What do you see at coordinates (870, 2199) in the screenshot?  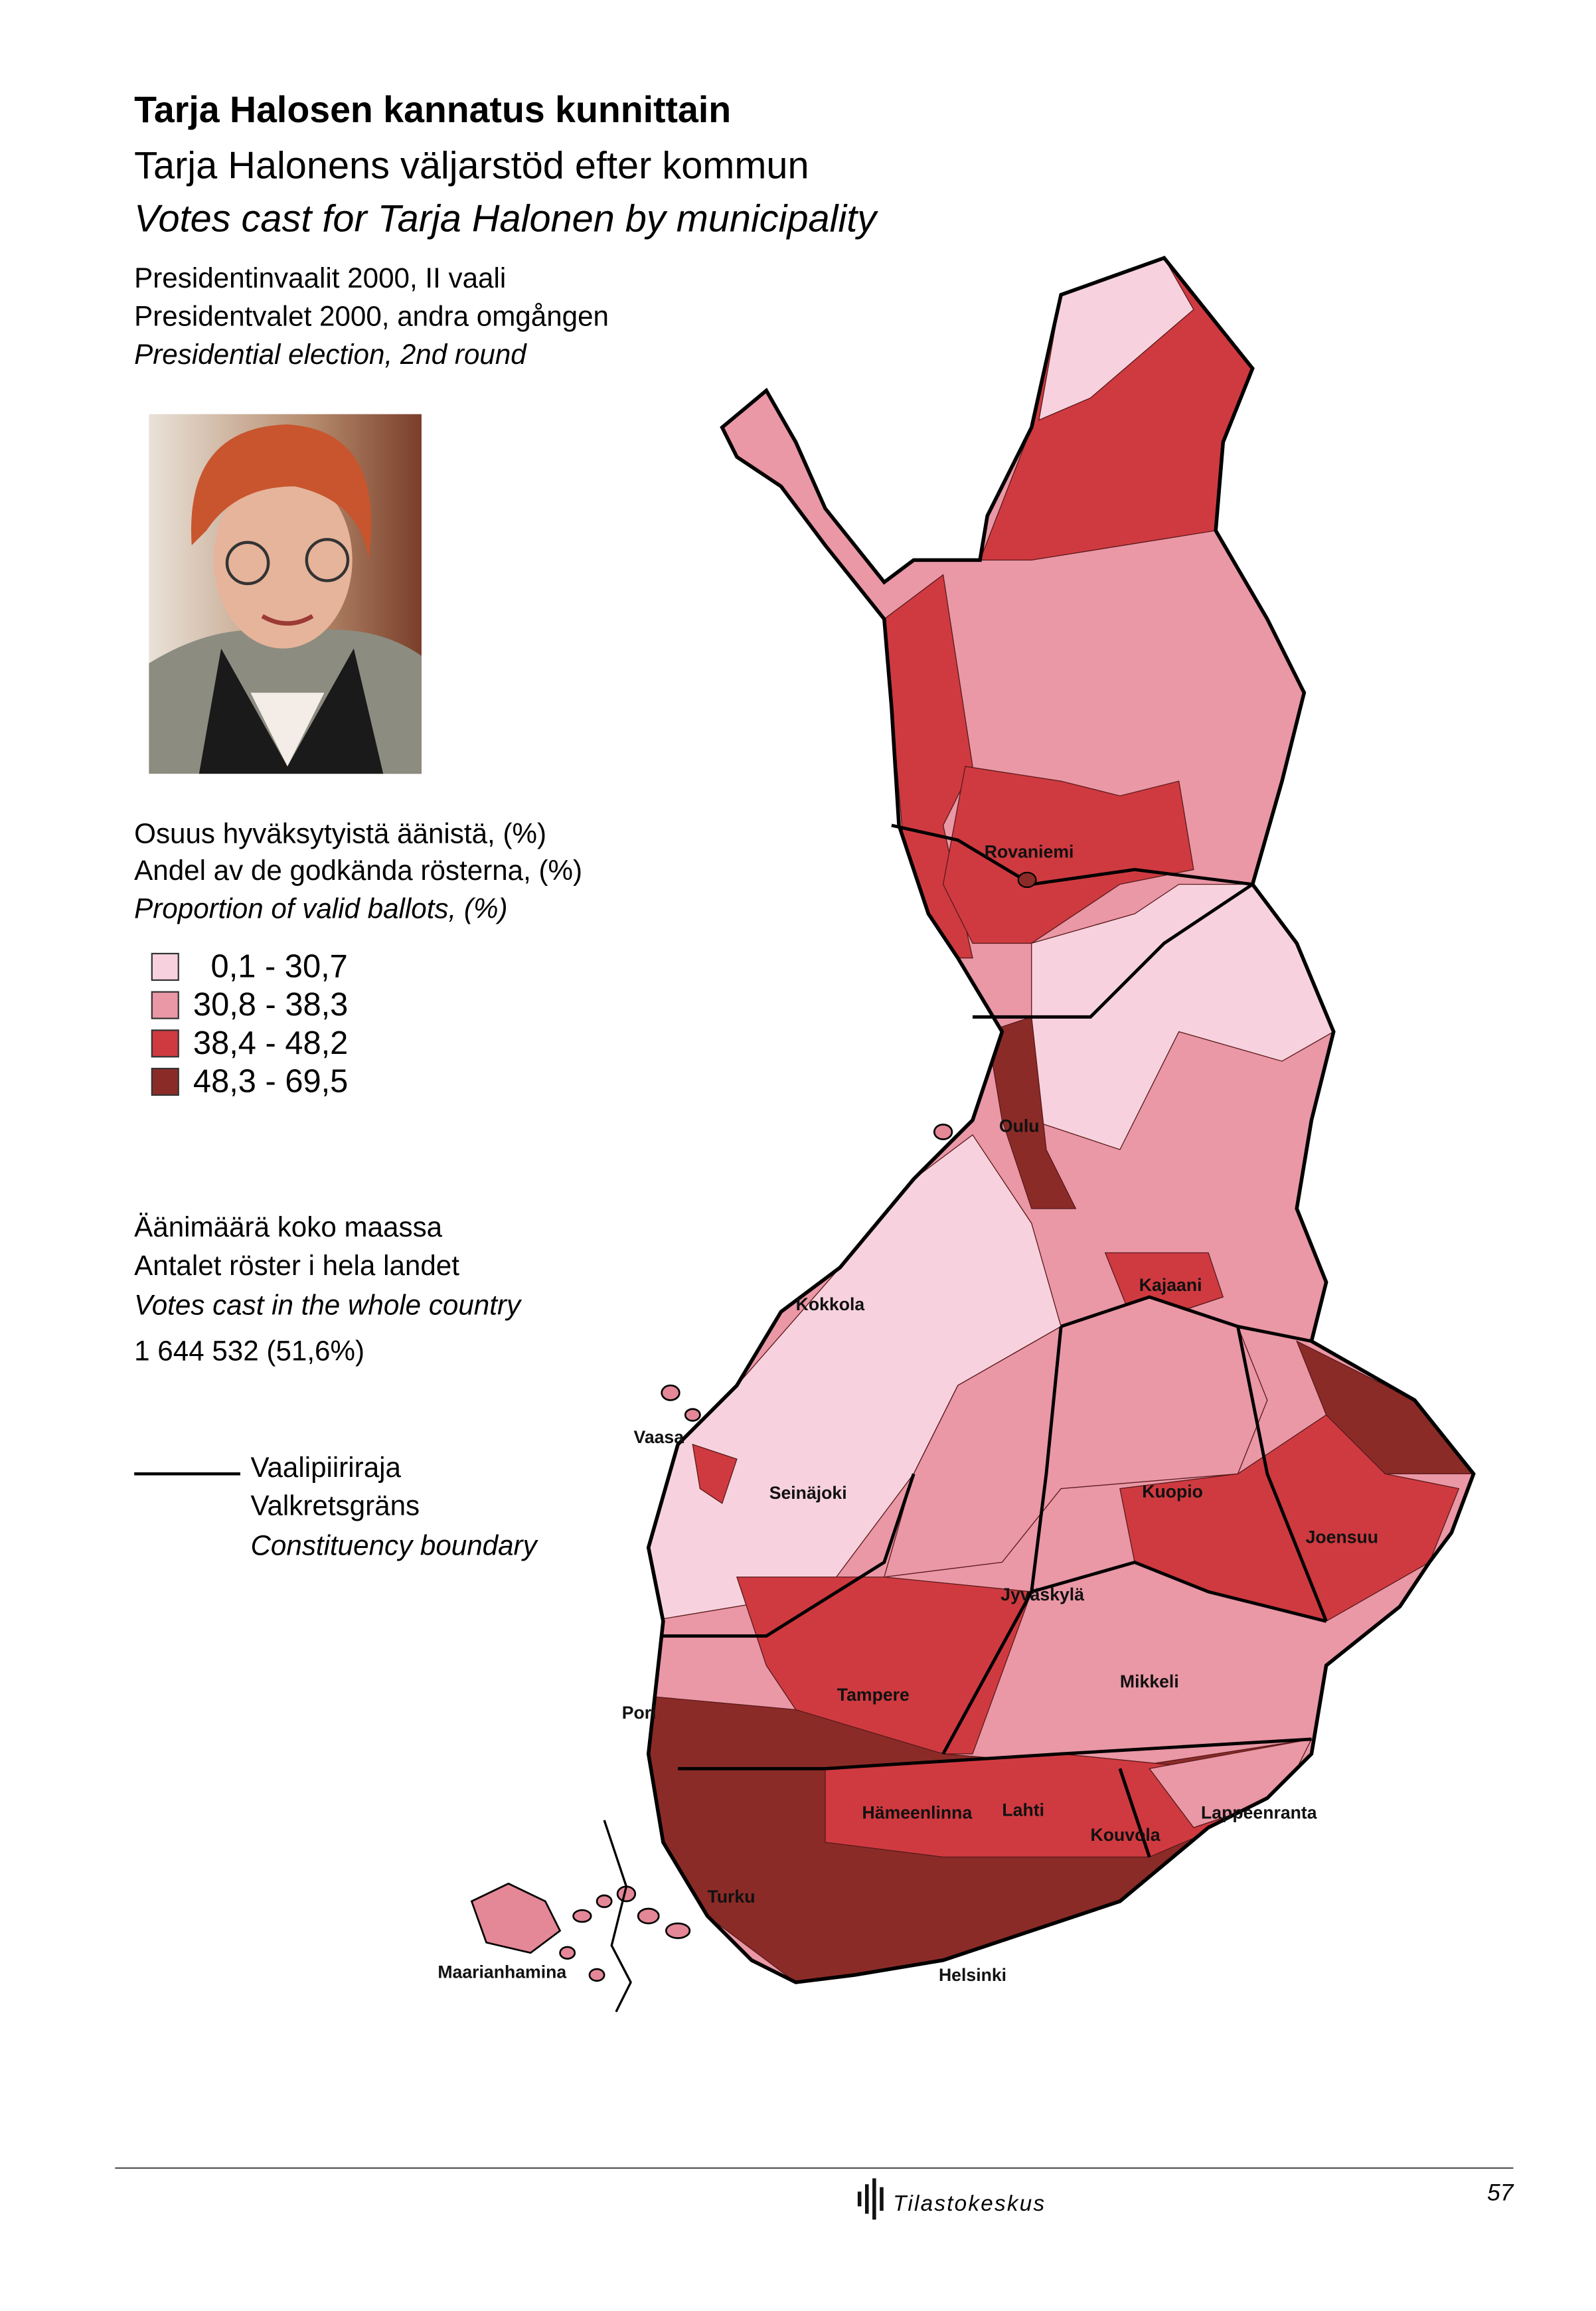 I see `publisher-logo` at bounding box center [870, 2199].